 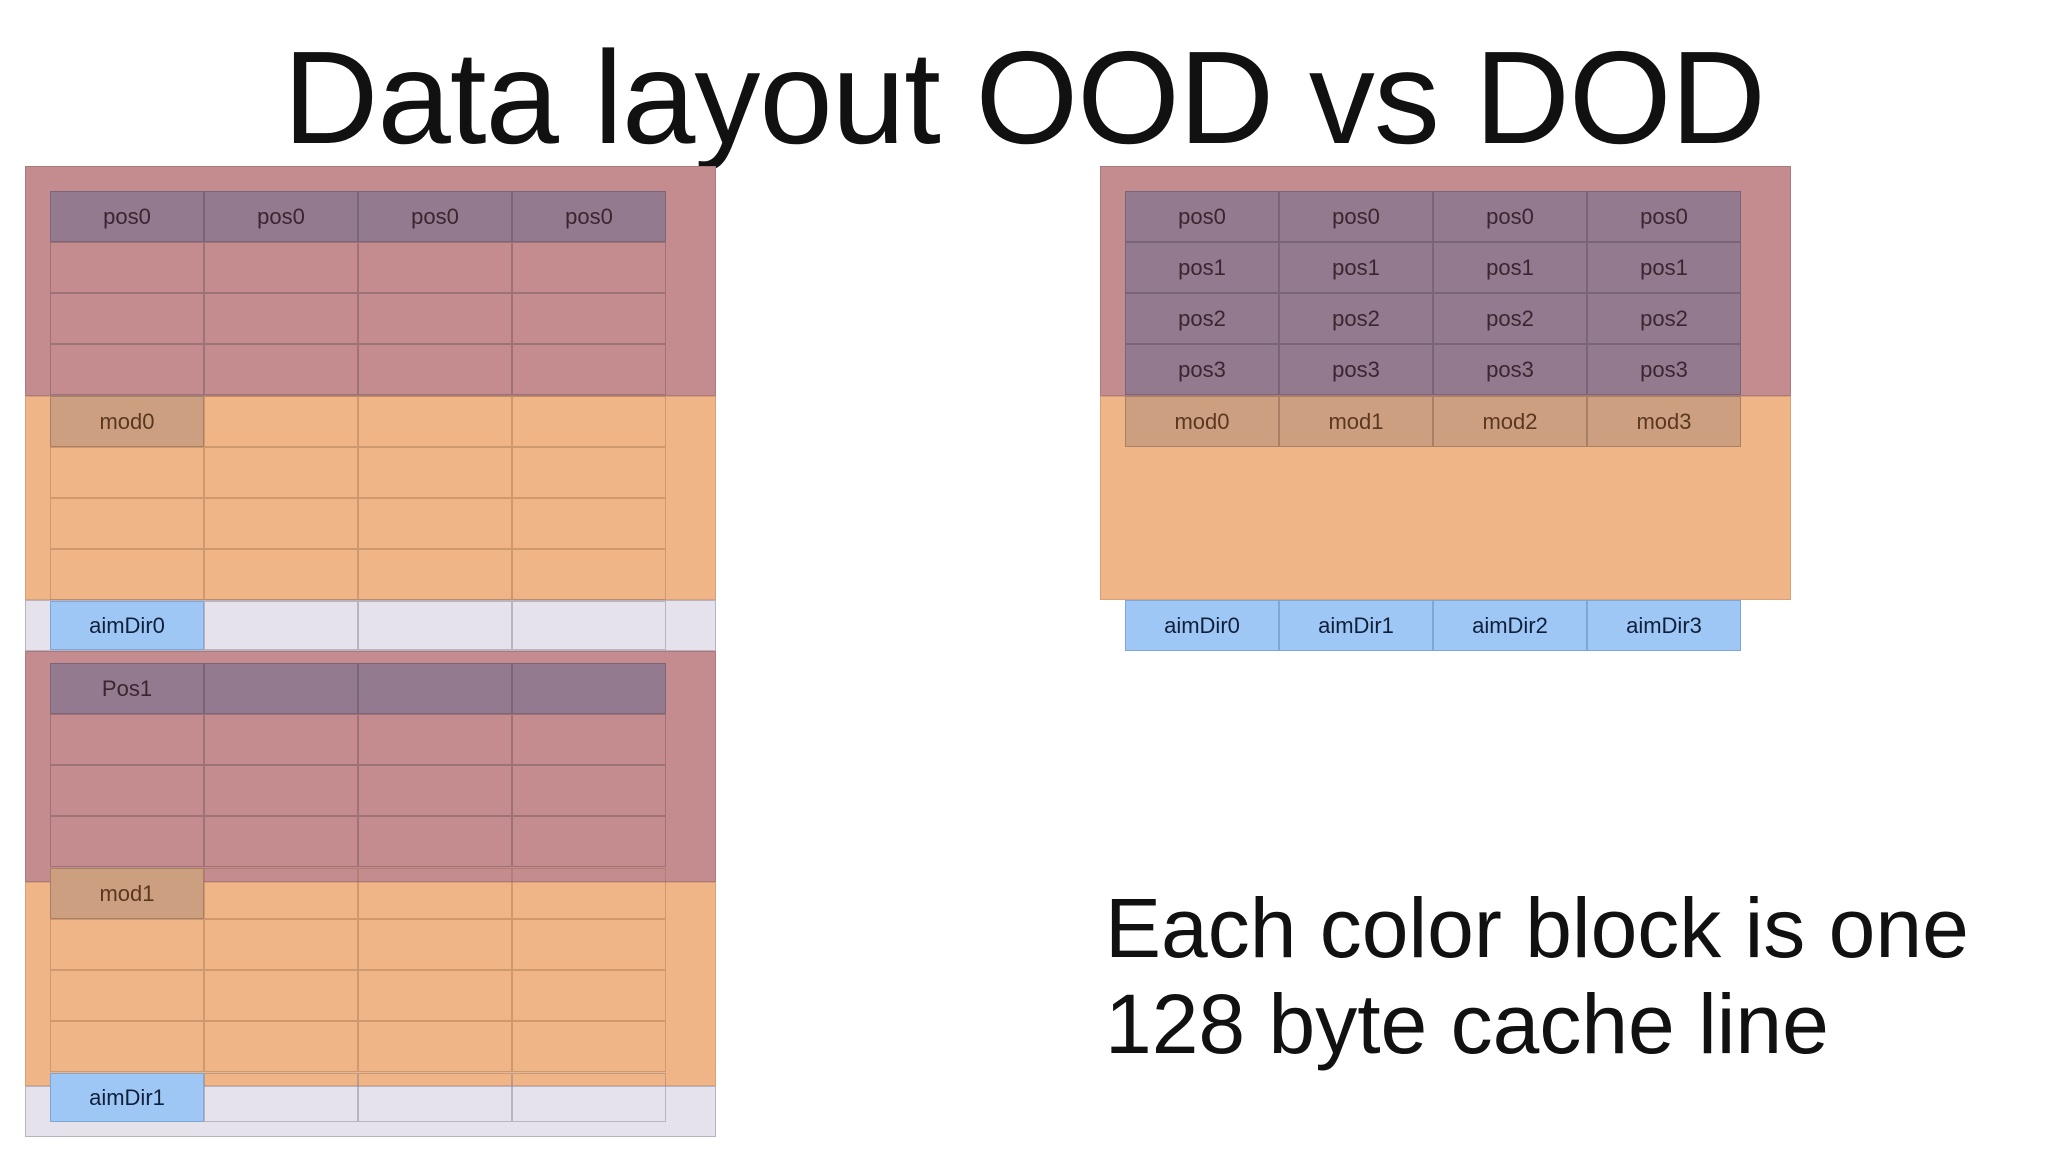 I want to click on dod-mod-cell: mod2, so click(x=1510, y=421).